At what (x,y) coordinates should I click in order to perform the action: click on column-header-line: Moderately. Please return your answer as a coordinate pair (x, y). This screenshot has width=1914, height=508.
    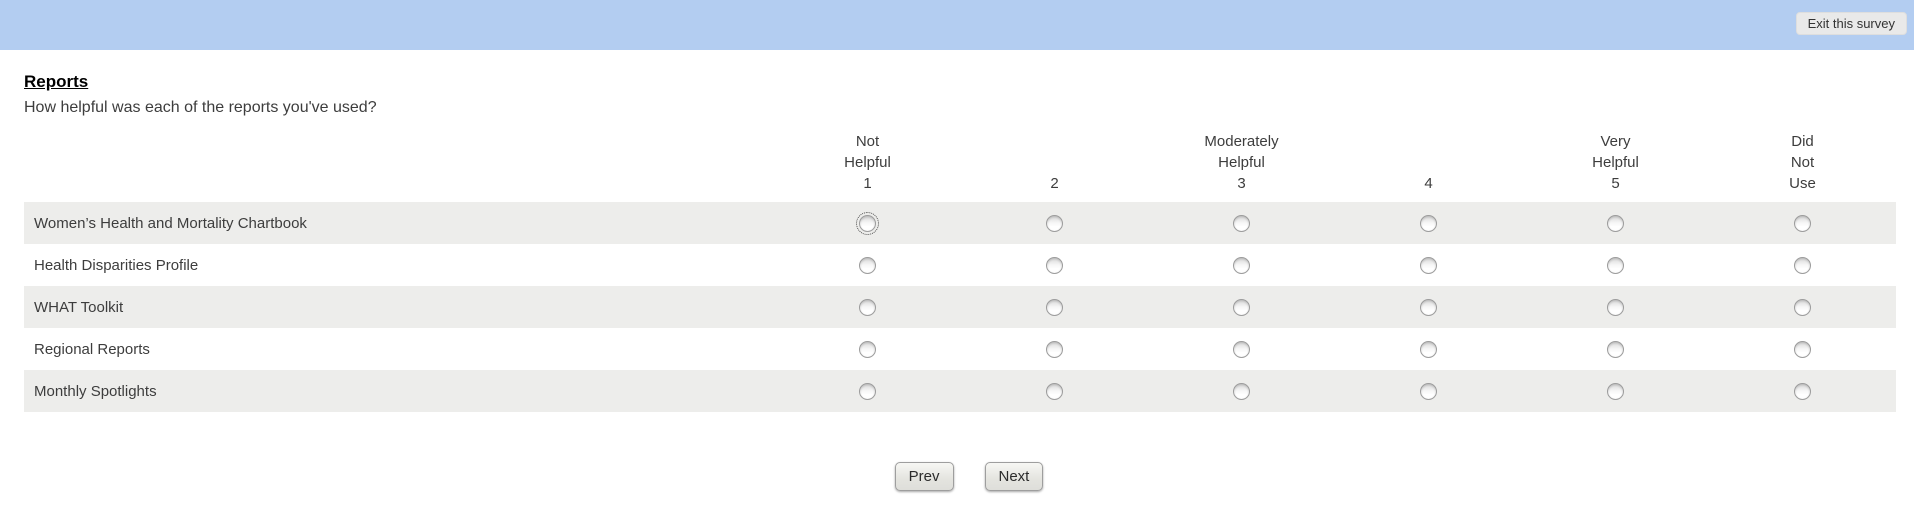
    Looking at the image, I should click on (1241, 141).